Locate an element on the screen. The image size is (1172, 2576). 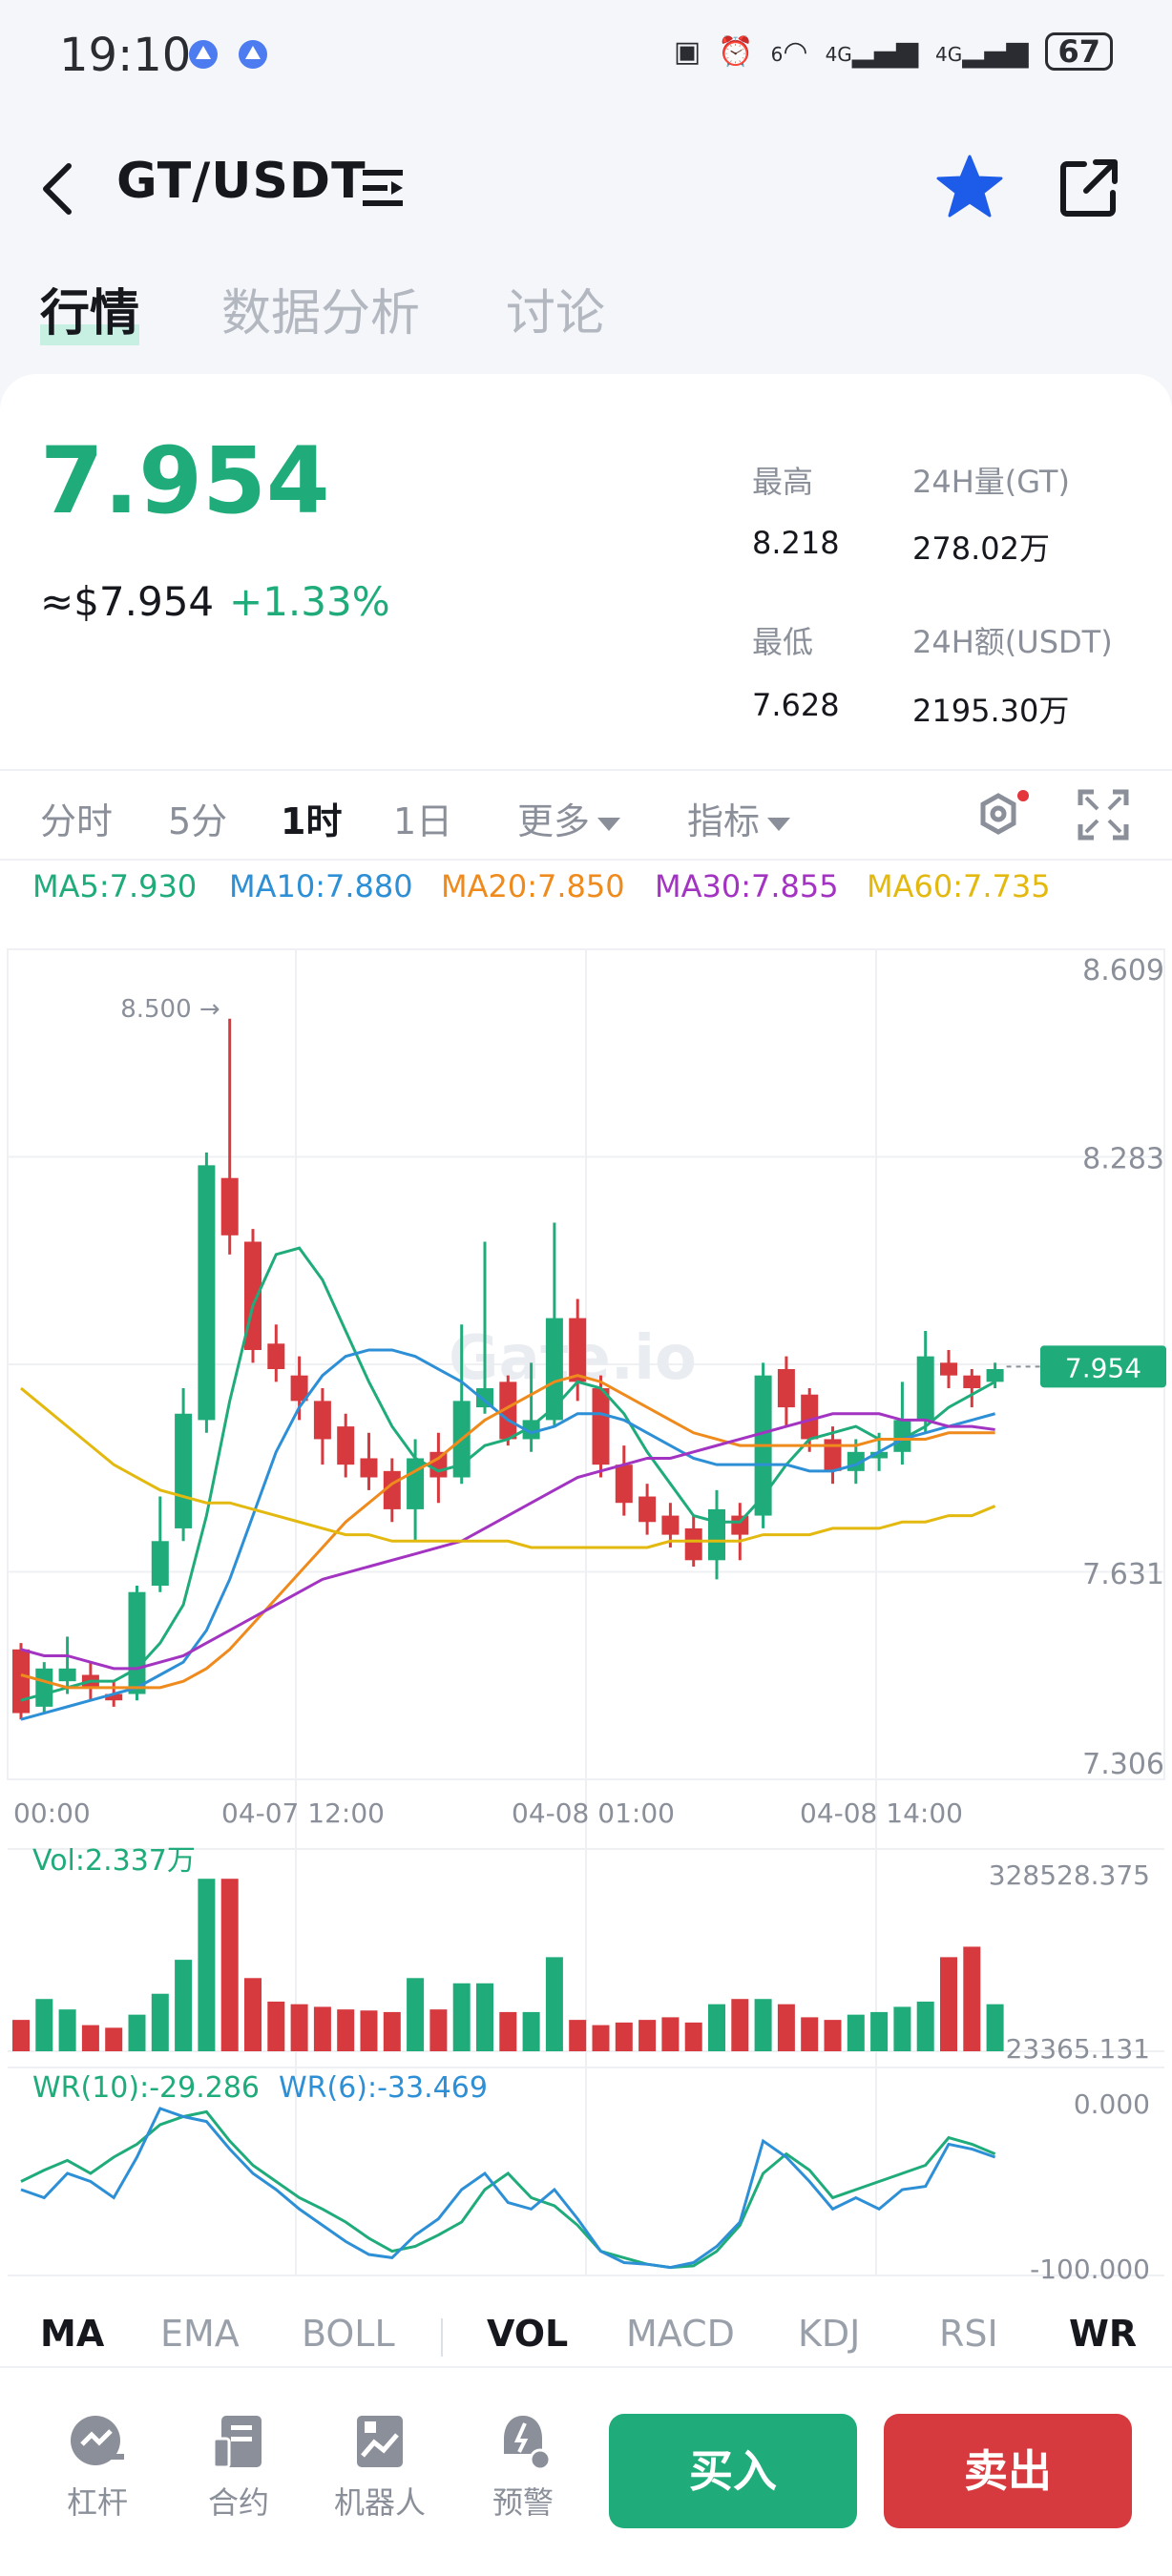
wr10-line is located at coordinates (508, 2189).